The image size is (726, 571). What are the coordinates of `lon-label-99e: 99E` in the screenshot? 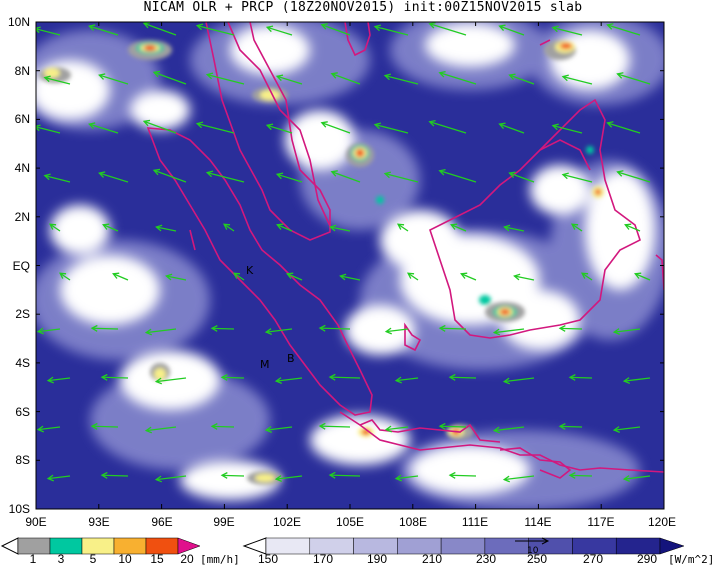 It's located at (224, 522).